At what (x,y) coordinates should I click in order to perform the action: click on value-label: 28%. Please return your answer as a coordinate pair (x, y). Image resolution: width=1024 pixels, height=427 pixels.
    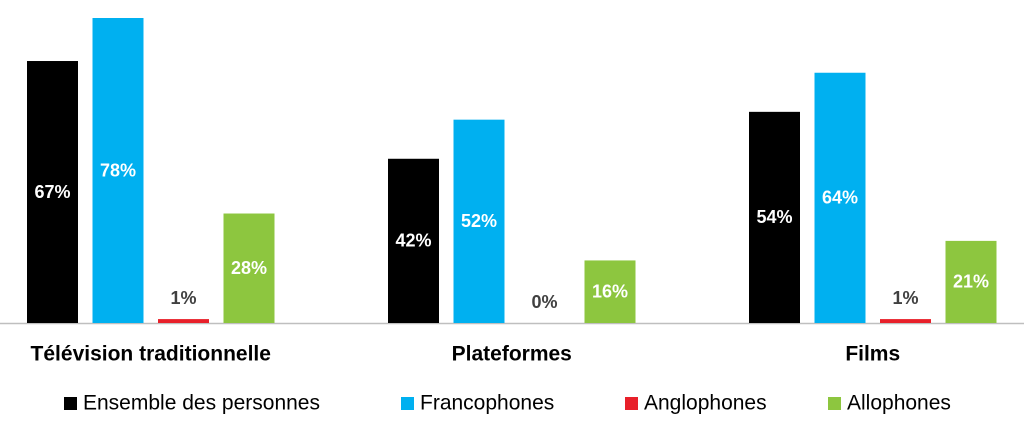
    Looking at the image, I should click on (249, 268).